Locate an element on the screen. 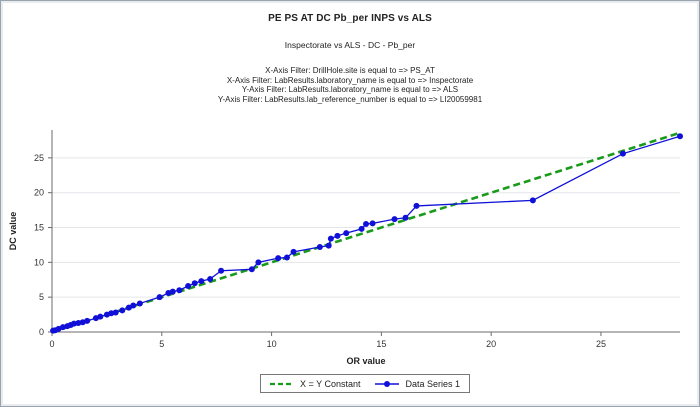  x-tick-label: 25 is located at coordinates (601, 344).